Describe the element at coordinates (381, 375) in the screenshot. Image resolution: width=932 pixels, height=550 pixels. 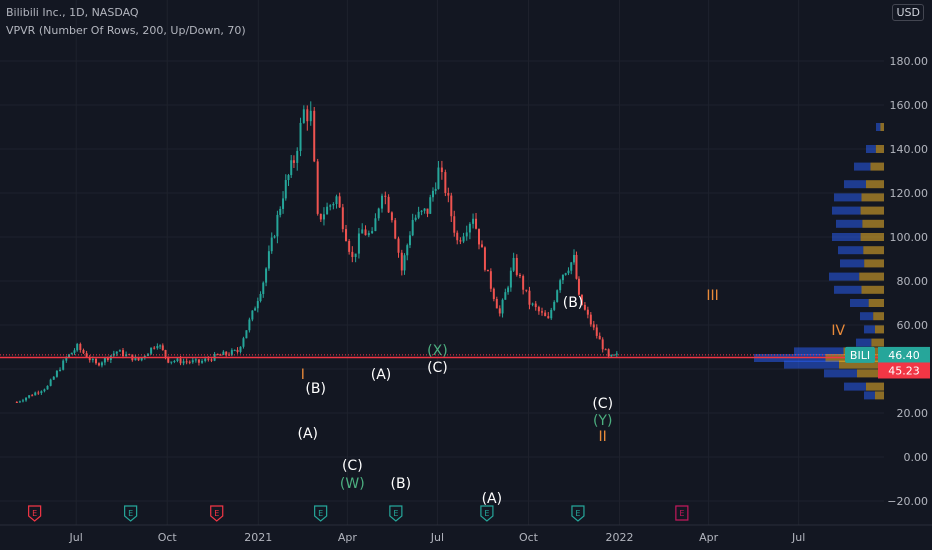
I see `elliott-wave-label: (A)` at that location.